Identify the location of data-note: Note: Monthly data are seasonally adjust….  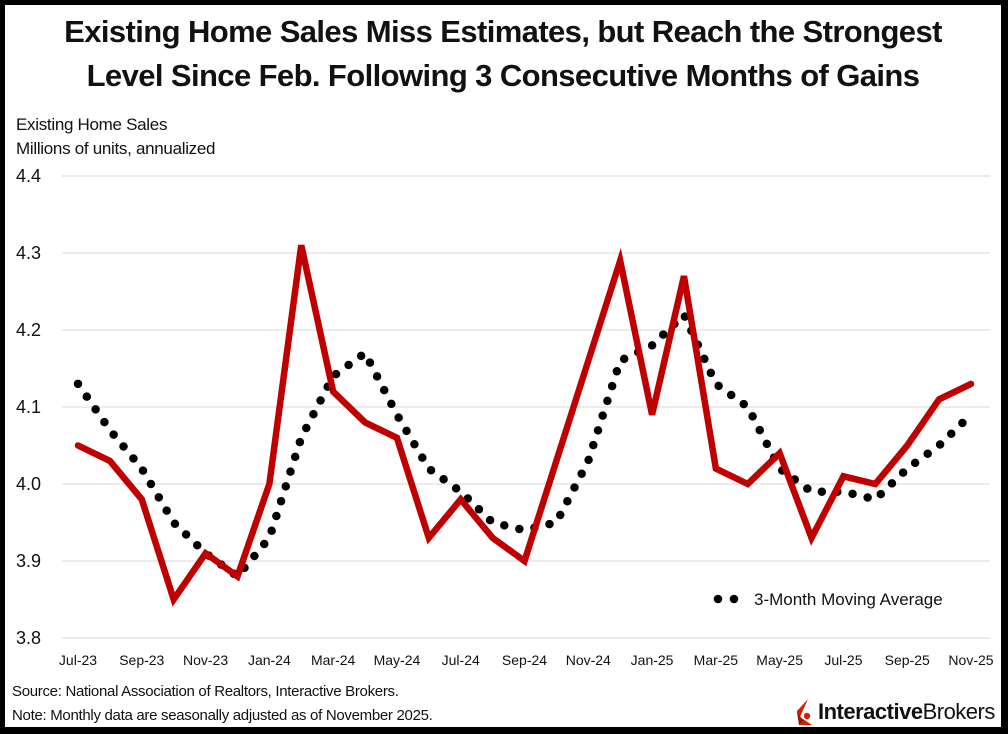
(222, 715).